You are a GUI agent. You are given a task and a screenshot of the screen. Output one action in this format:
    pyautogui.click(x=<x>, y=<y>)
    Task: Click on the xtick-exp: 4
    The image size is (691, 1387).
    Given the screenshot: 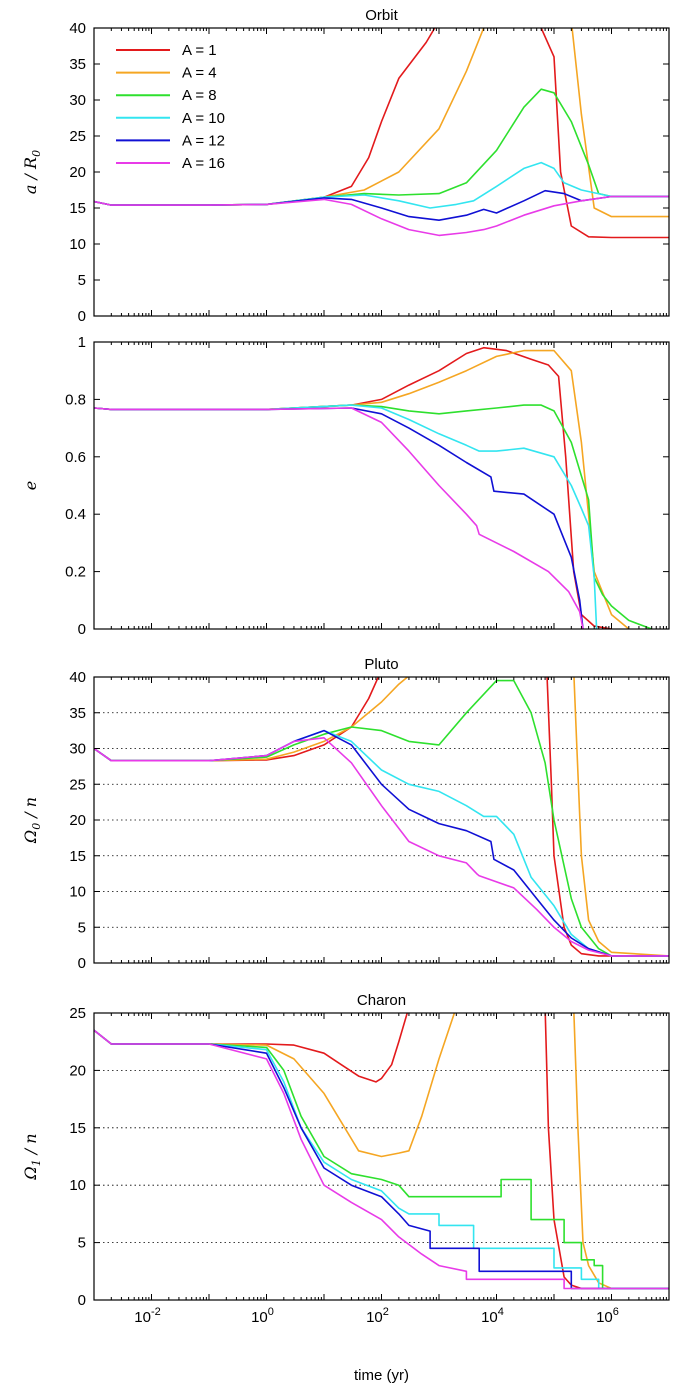 What is the action you would take?
    pyautogui.click(x=501, y=1312)
    